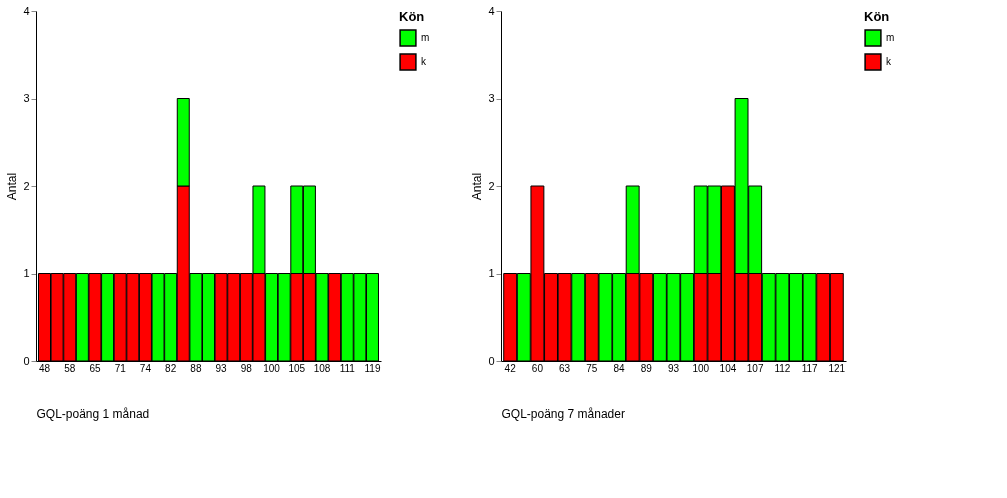 The height and width of the screenshot is (498, 1007). What do you see at coordinates (755, 368) in the screenshot?
I see `x-tick-label: 107` at bounding box center [755, 368].